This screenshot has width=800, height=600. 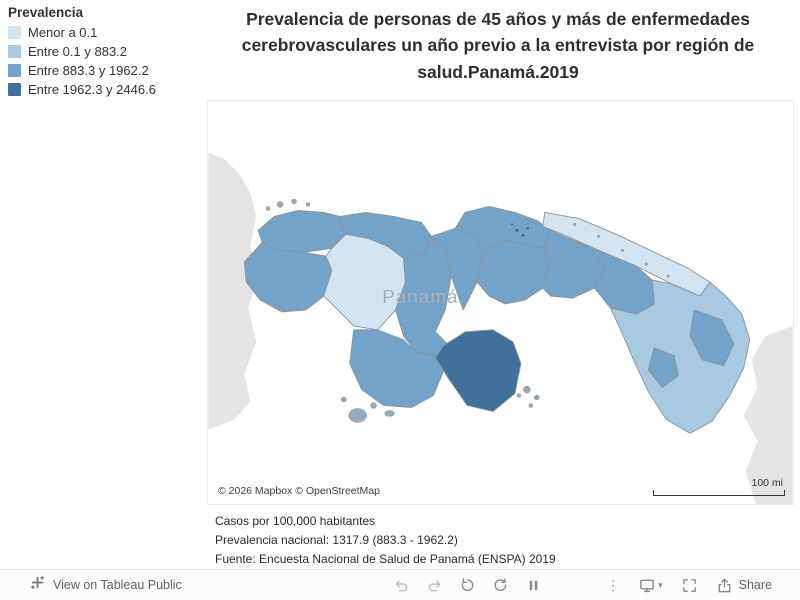 What do you see at coordinates (500, 585) in the screenshot?
I see `refresh-icon` at bounding box center [500, 585].